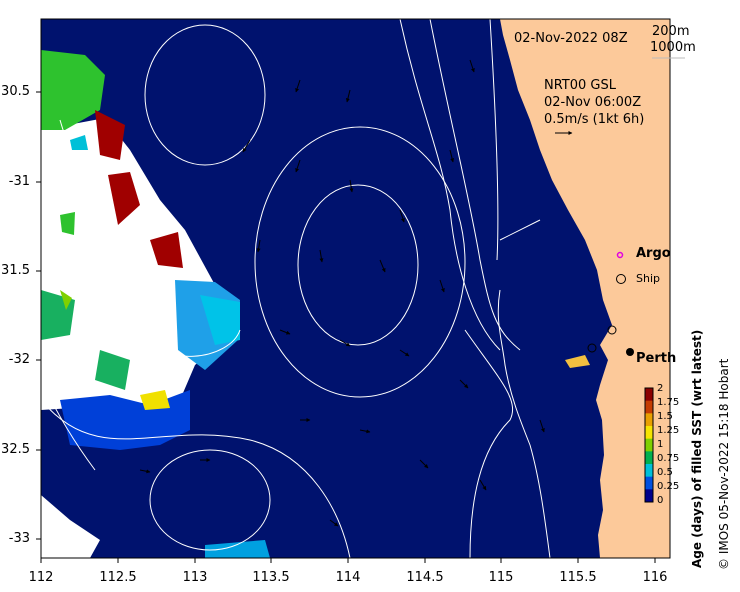  I want to click on y-tick-label: 31.5, so click(15, 270).